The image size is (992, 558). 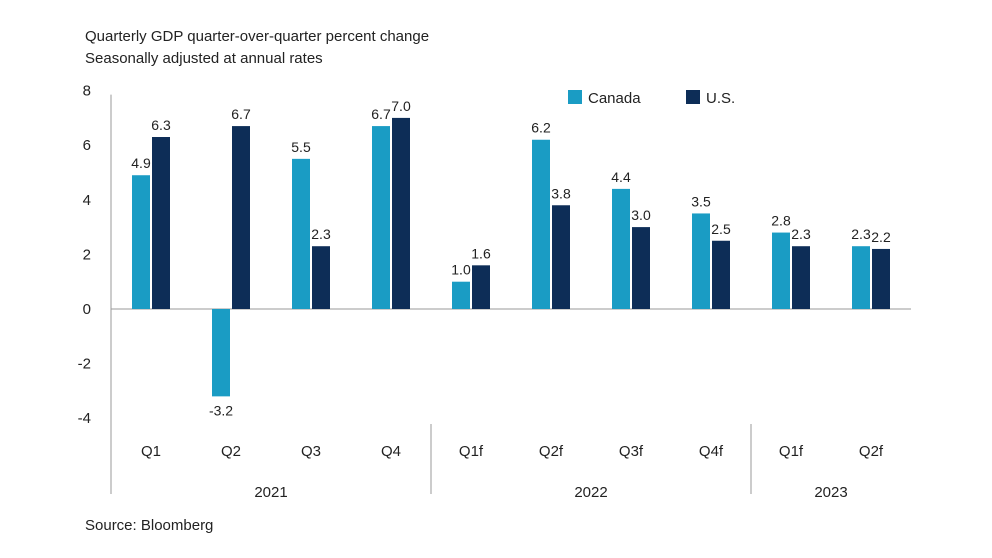 I want to click on category-label: Q2, so click(x=231, y=451).